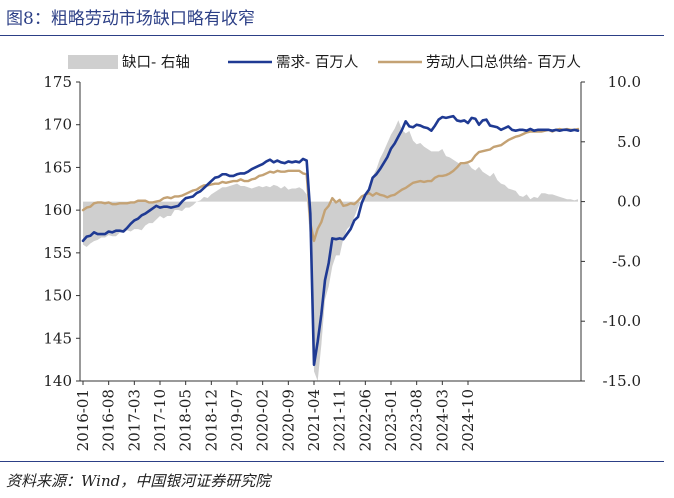  Describe the element at coordinates (211, 420) in the screenshot. I see `x-tick-label: 2018-12` at that location.